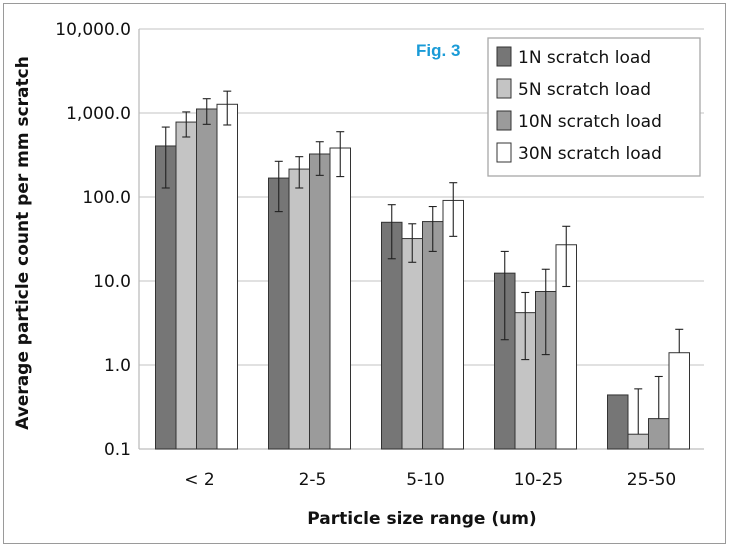 Image resolution: width=731 pixels, height=549 pixels. What do you see at coordinates (93, 30) in the screenshot?
I see `y-tick-label: 10,000.0` at bounding box center [93, 30].